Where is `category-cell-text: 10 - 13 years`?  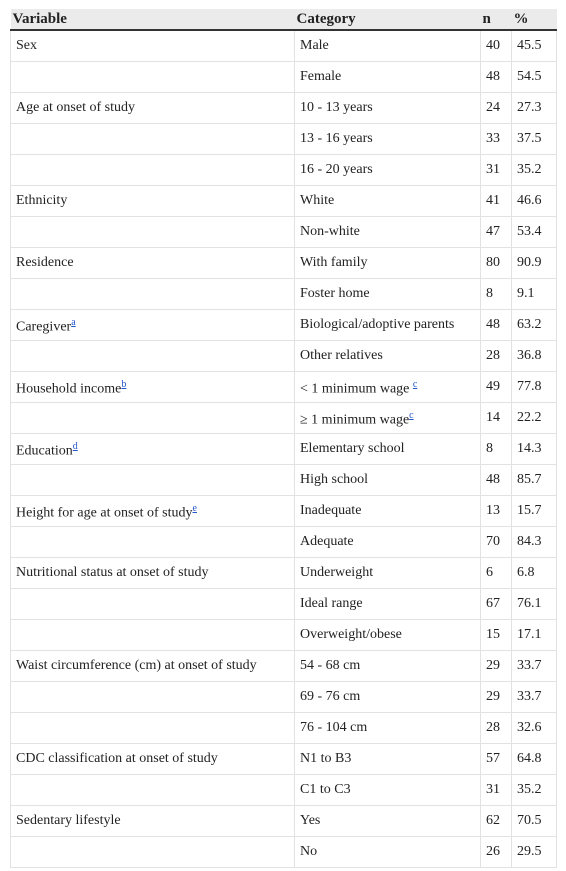 category-cell-text: 10 - 13 years is located at coordinates (336, 107).